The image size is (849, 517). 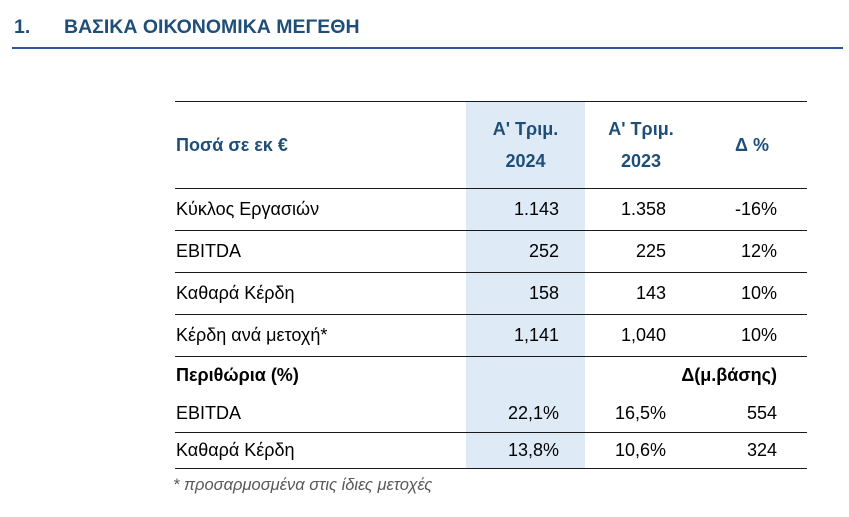 What do you see at coordinates (525, 251) in the screenshot?
I see `value-2024: 252` at bounding box center [525, 251].